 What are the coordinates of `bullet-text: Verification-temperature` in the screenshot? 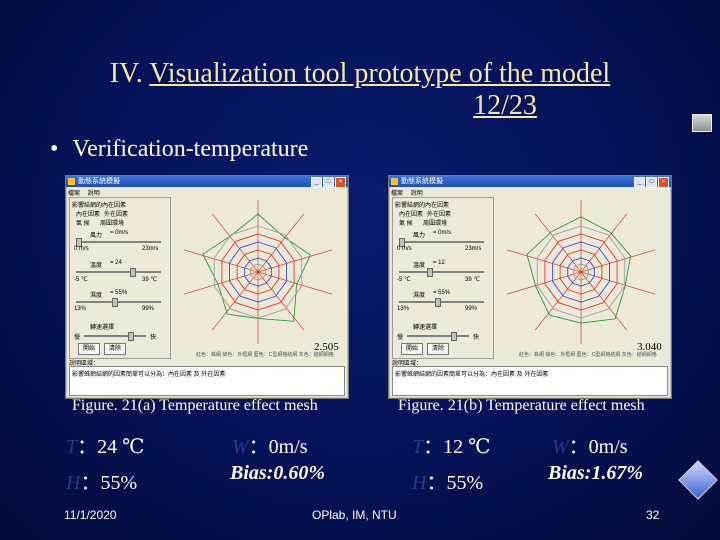 It's located at (190, 149).